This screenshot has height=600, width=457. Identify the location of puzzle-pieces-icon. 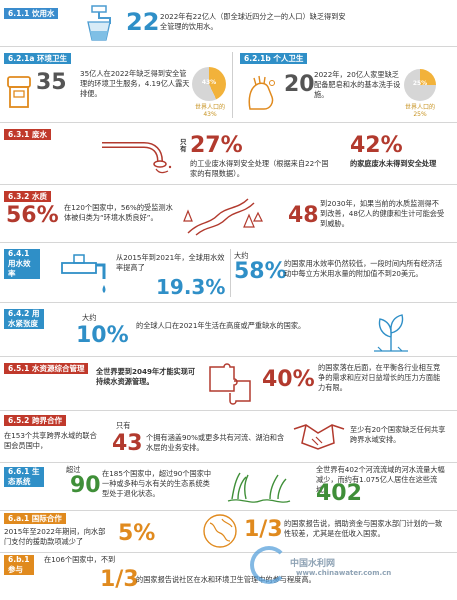
(230, 384).